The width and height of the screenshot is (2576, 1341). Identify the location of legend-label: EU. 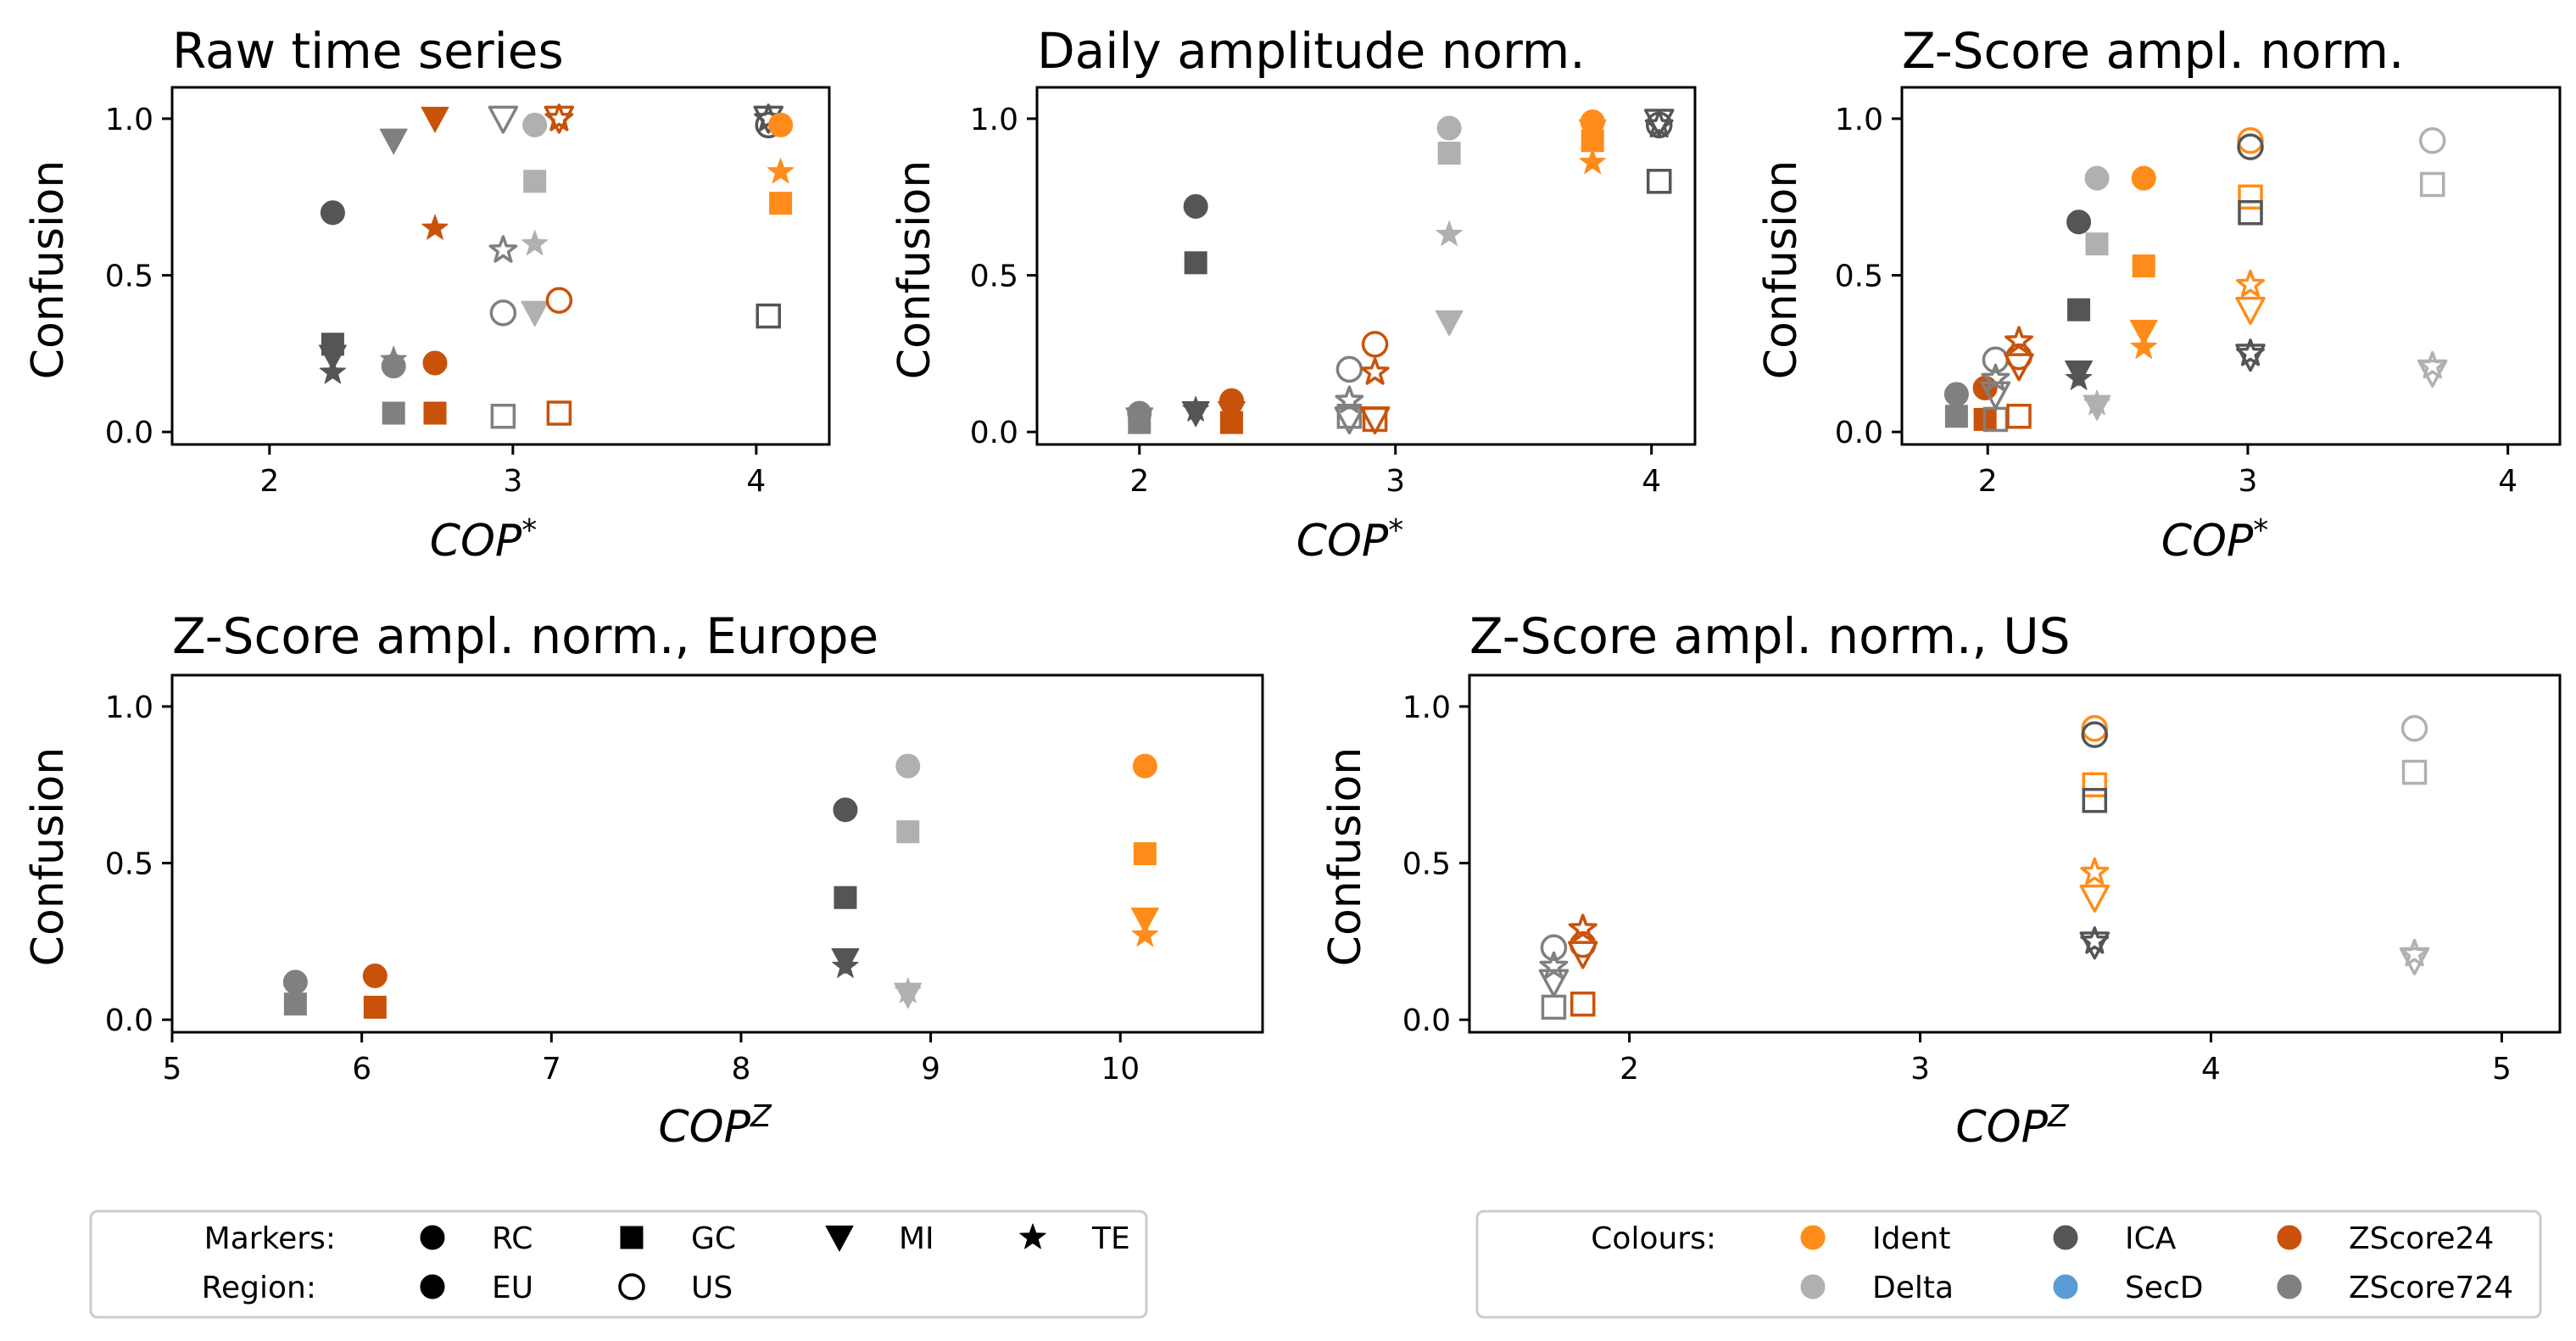
(512, 1288).